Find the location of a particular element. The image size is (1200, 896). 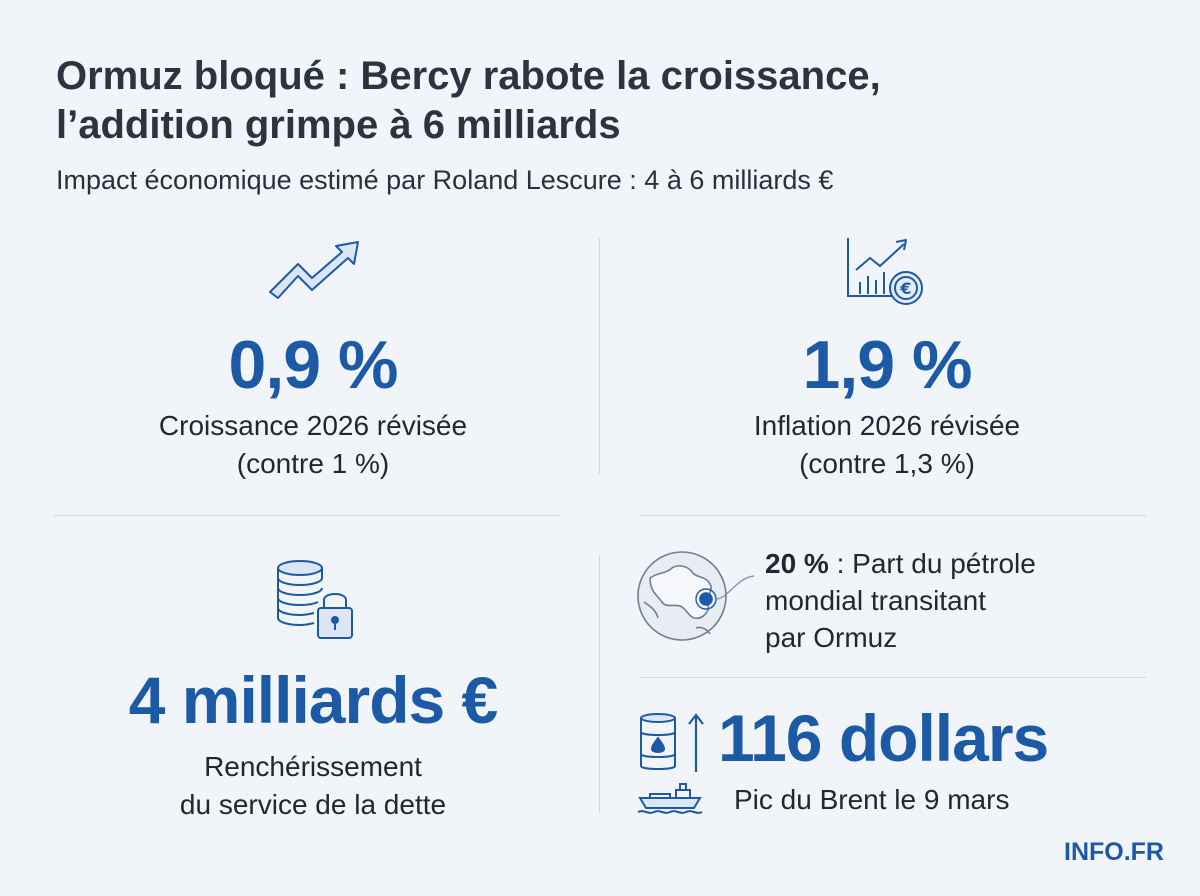

growth-value: 0,9 % is located at coordinates (313, 365).